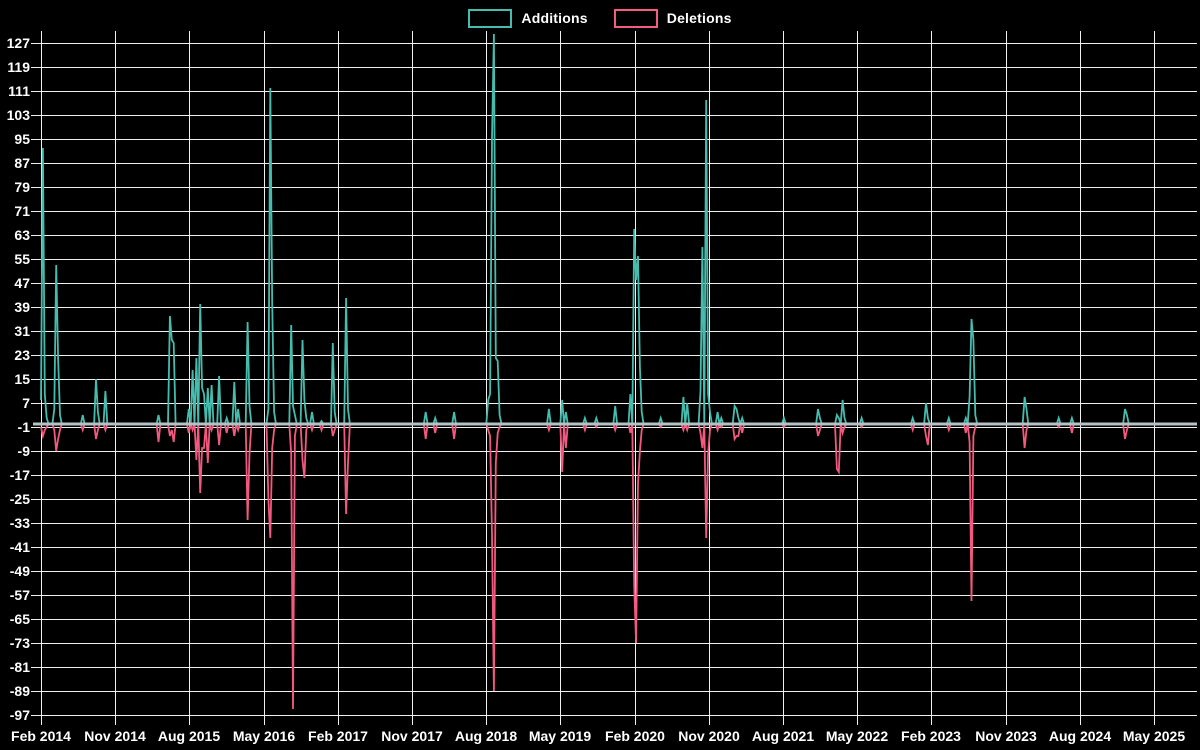  Describe the element at coordinates (19, 715) in the screenshot. I see `y-tick-label: -97` at that location.